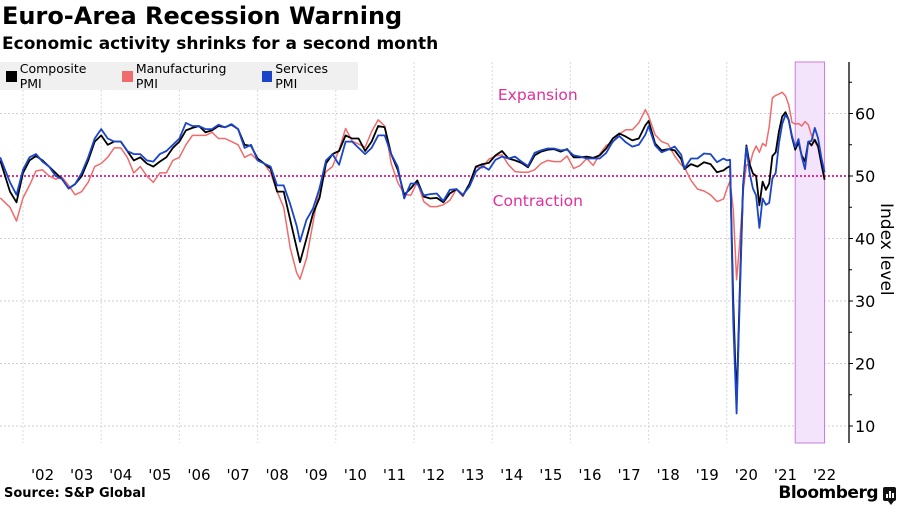  Describe the element at coordinates (886, 249) in the screenshot. I see `y-axis-title: Index level` at that location.